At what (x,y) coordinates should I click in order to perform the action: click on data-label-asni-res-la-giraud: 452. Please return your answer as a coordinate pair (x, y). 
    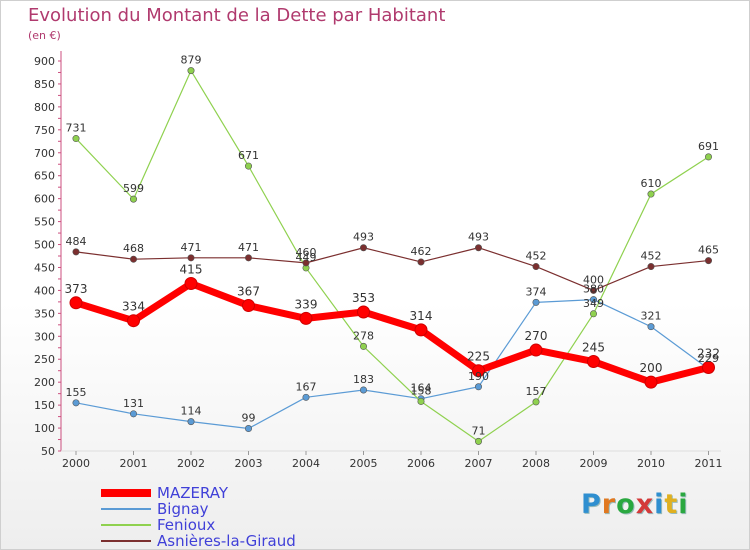
    Looking at the image, I should click on (536, 256).